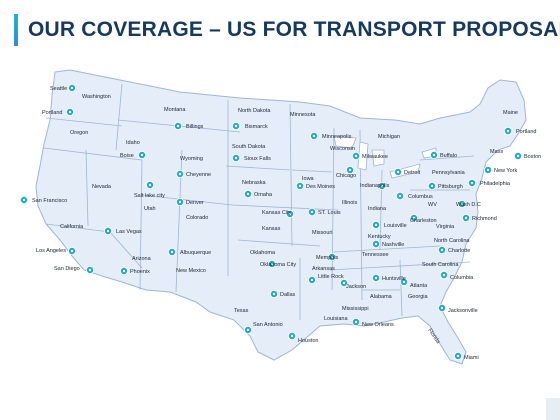  Describe the element at coordinates (51, 251) in the screenshot. I see `city-label: Los Angeles` at that location.